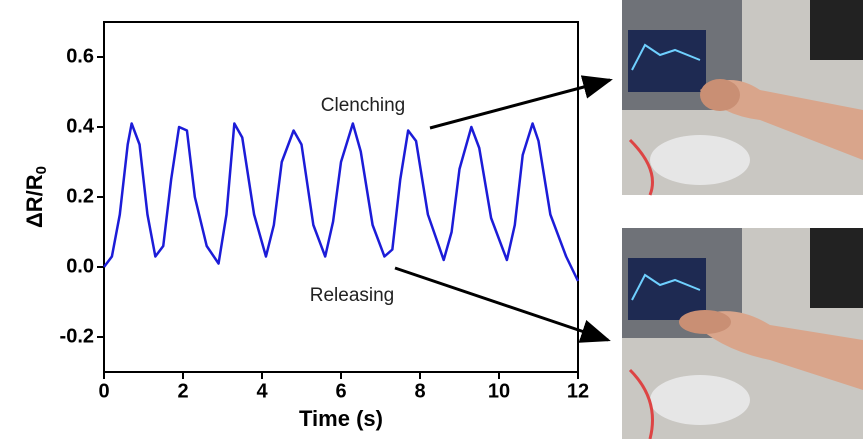 The width and height of the screenshot is (863, 444). What do you see at coordinates (363, 105) in the screenshot?
I see `annotation: Clenching` at bounding box center [363, 105].